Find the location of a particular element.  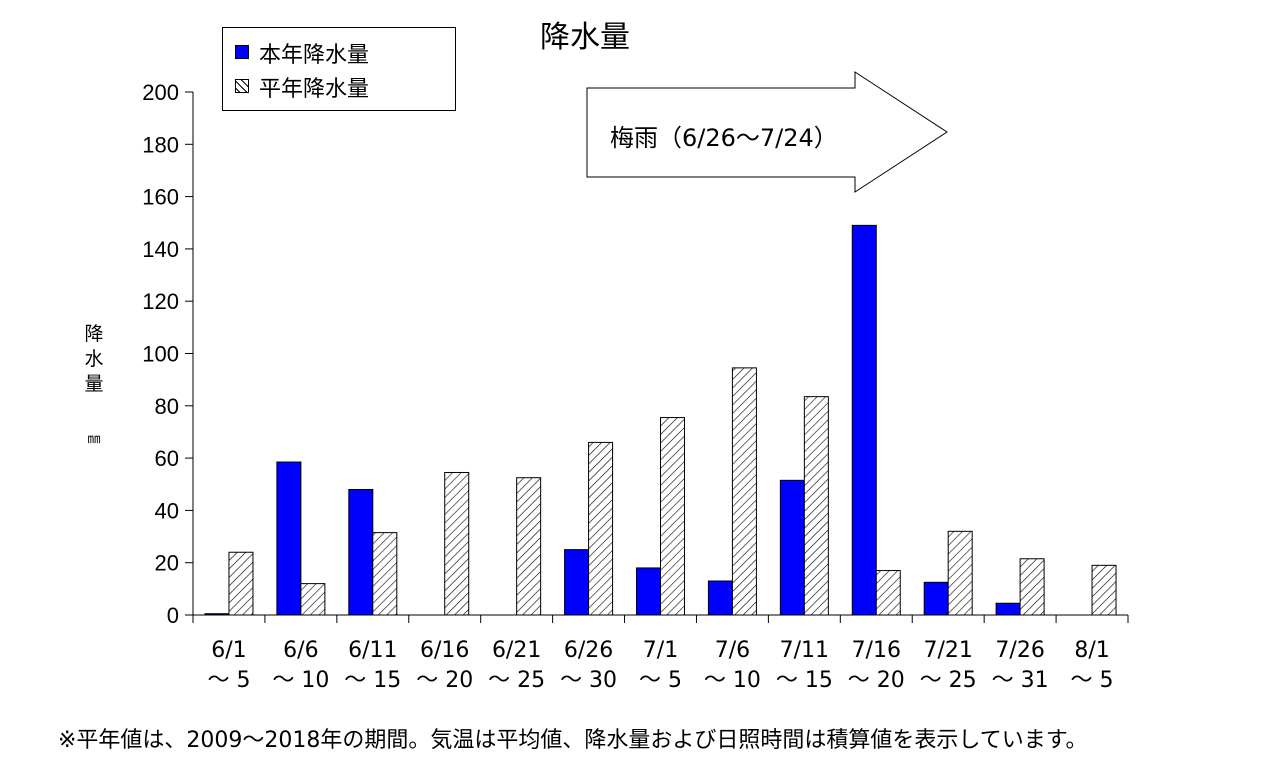

x-tick-label: 7/21 ～ 25 is located at coordinates (948, 666).